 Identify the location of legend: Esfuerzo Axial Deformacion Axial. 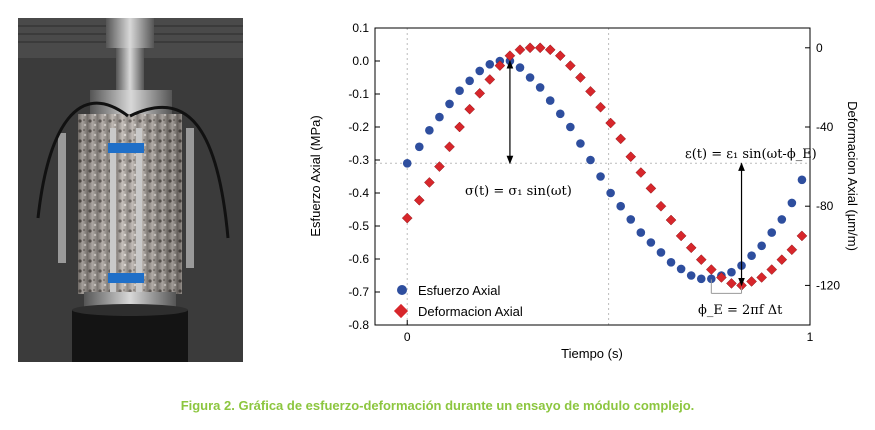
(458, 301).